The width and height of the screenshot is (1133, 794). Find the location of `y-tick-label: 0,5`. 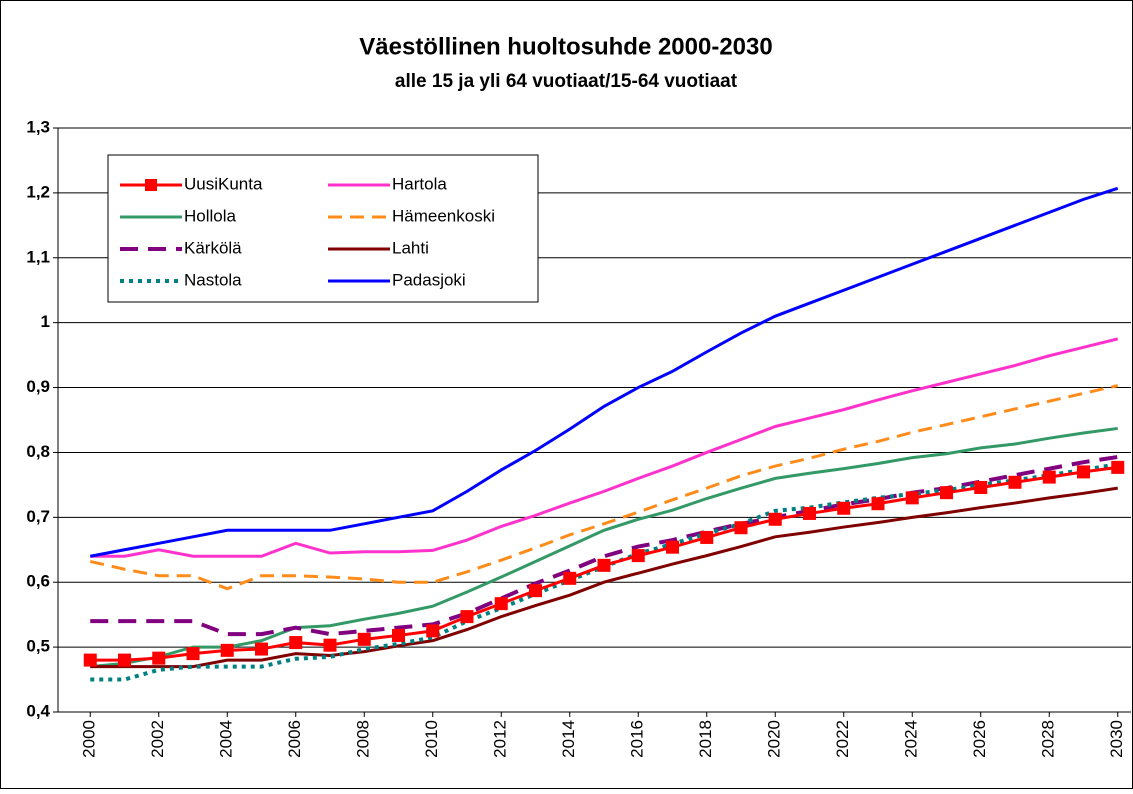

y-tick-label: 0,5 is located at coordinates (38, 646).